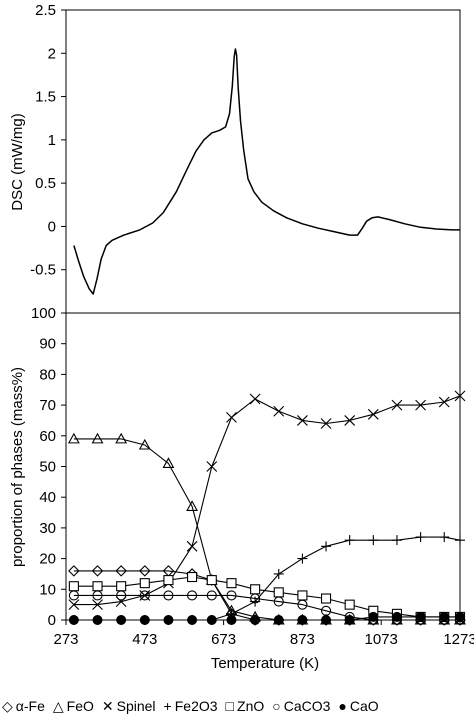 This screenshot has width=474, height=719. Describe the element at coordinates (47, 528) in the screenshot. I see `phase-y-tick-label: 30` at that location.